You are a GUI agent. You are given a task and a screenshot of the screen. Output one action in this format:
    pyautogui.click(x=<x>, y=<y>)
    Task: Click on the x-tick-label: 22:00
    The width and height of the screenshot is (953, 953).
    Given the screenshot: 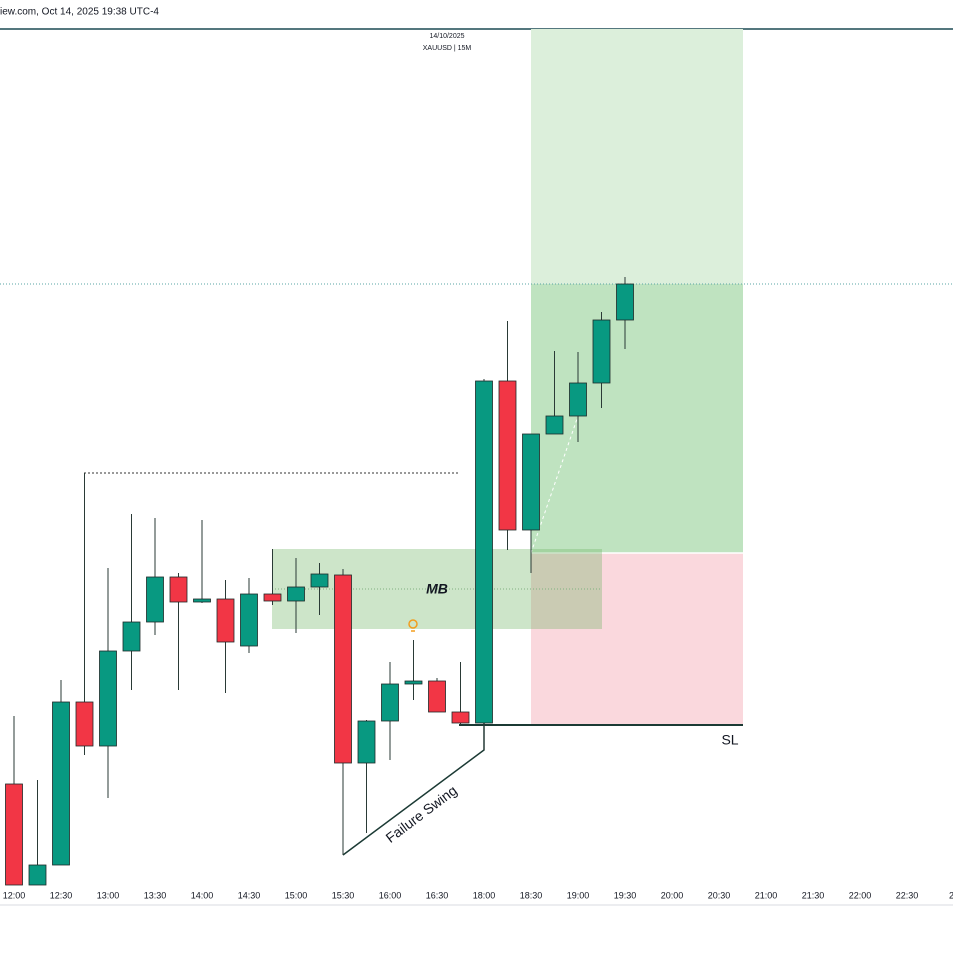 What is the action you would take?
    pyautogui.click(x=860, y=895)
    